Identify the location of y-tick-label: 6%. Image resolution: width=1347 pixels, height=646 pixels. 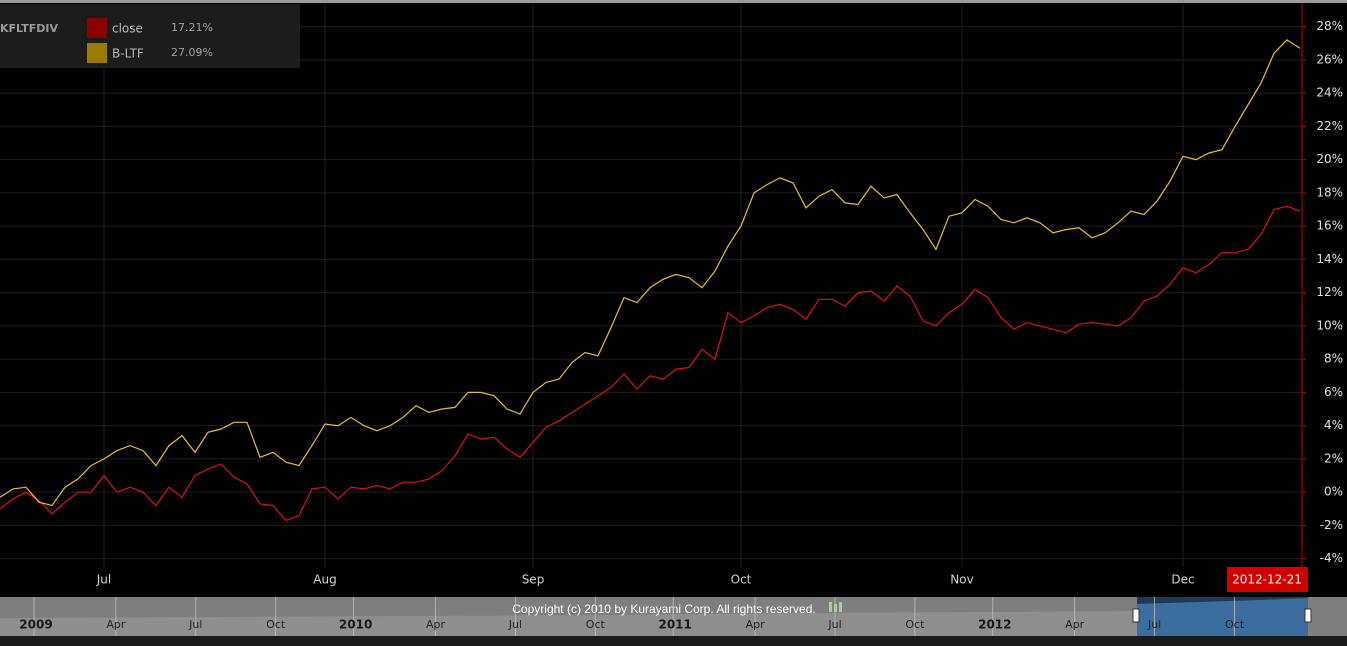
(1333, 392).